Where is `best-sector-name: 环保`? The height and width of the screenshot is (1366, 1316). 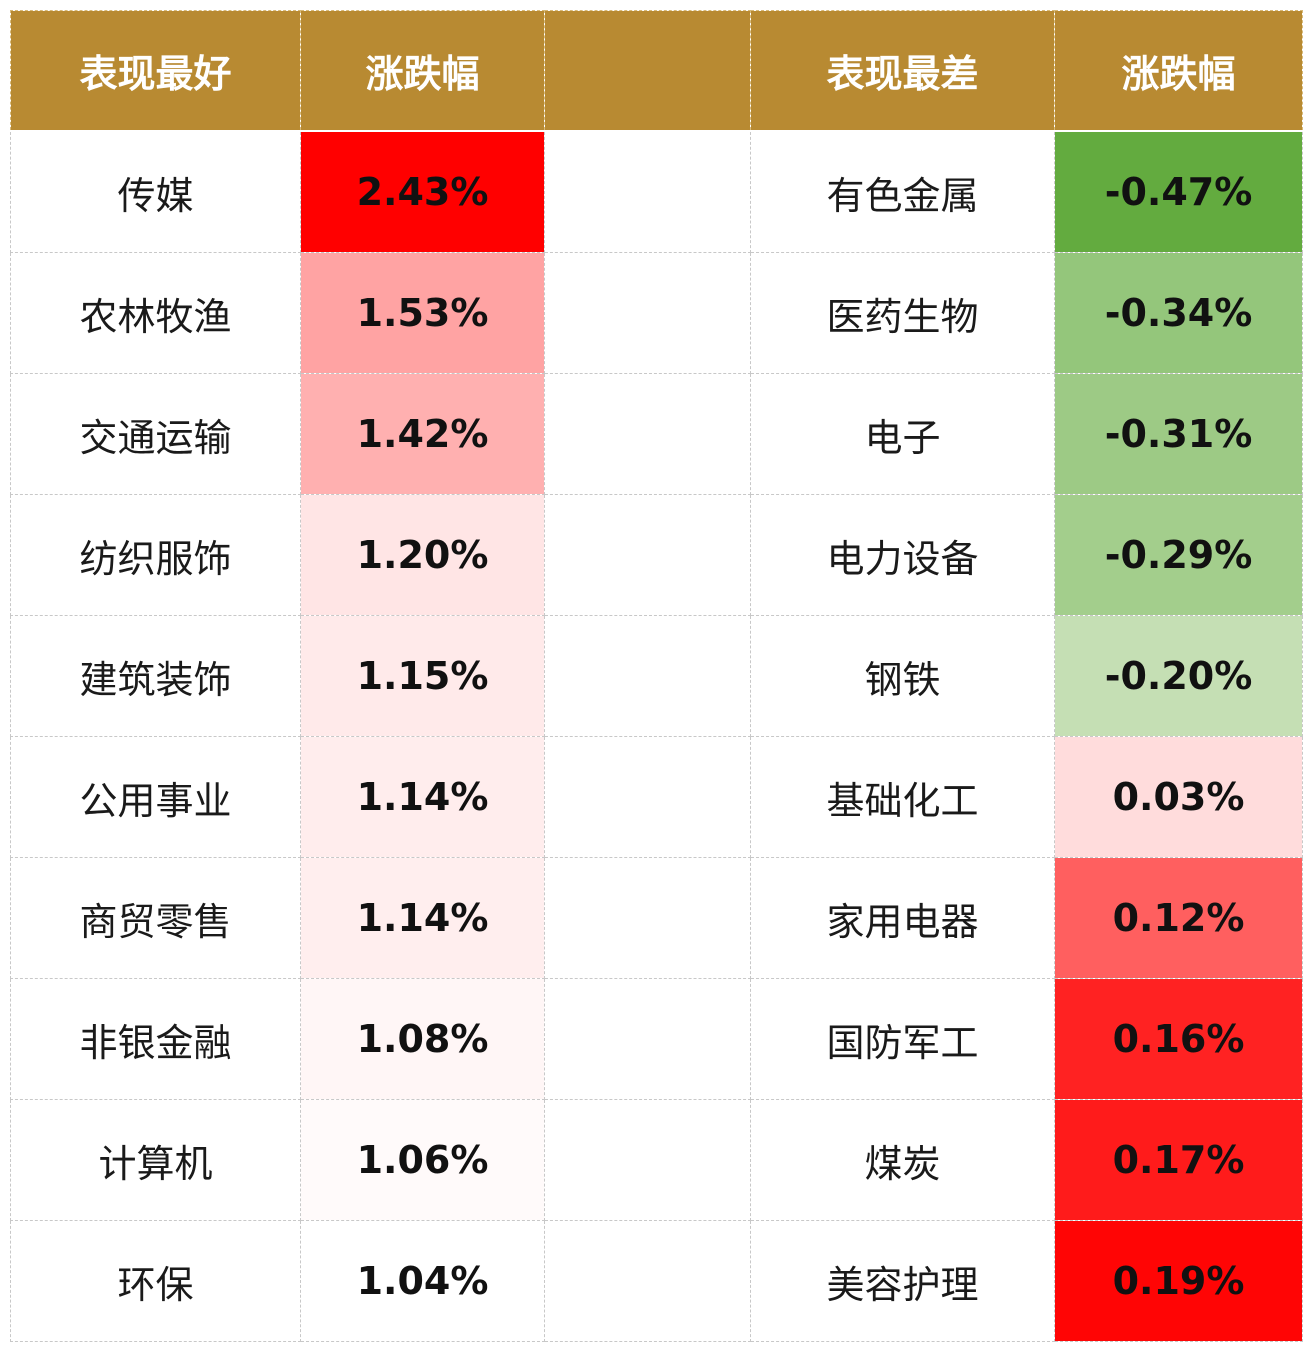 best-sector-name: 环保 is located at coordinates (155, 1281).